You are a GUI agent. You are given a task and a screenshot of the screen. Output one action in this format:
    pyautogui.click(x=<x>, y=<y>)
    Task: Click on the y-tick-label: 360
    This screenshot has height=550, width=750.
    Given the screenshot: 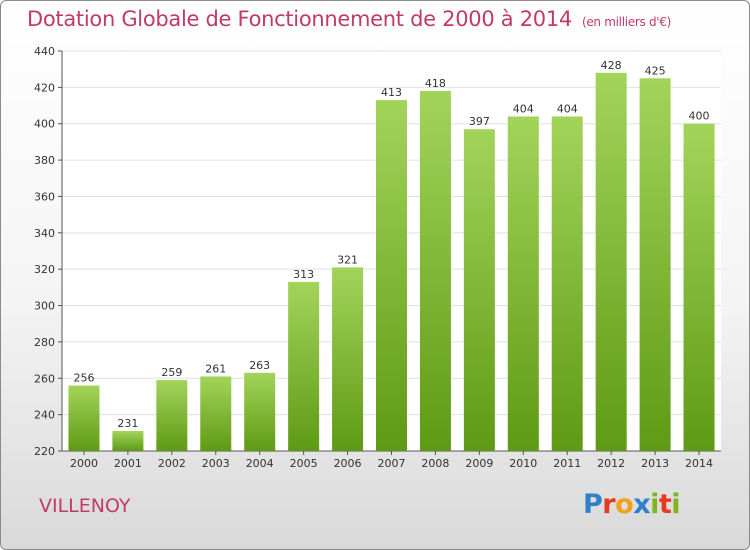 What is the action you would take?
    pyautogui.click(x=44, y=196)
    